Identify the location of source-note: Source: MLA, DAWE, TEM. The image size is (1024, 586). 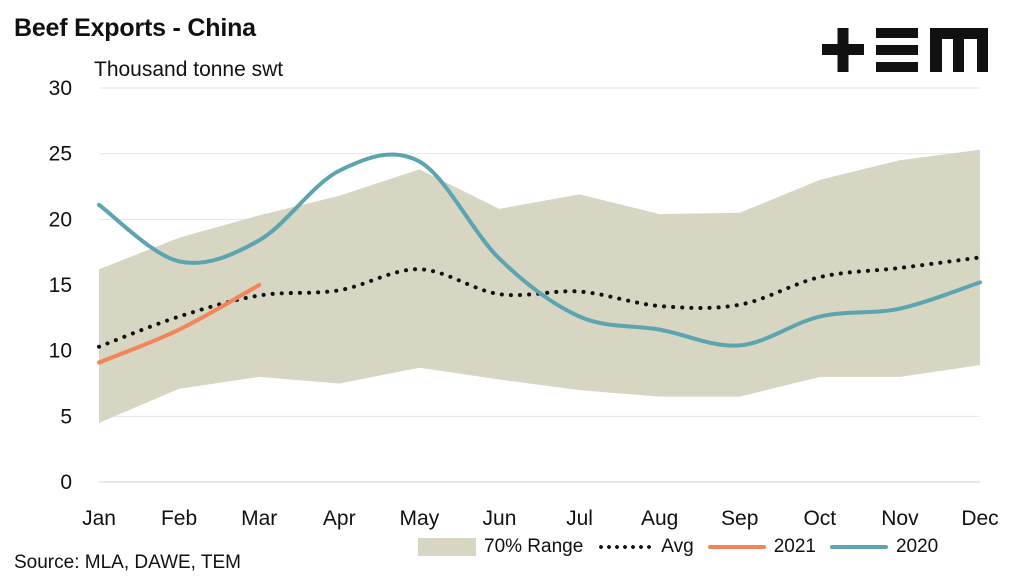
(127, 562).